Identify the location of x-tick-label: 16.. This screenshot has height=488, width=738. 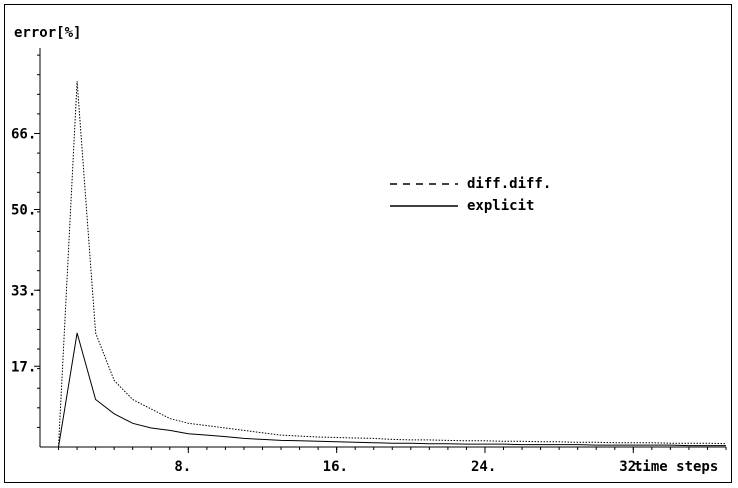
(335, 467).